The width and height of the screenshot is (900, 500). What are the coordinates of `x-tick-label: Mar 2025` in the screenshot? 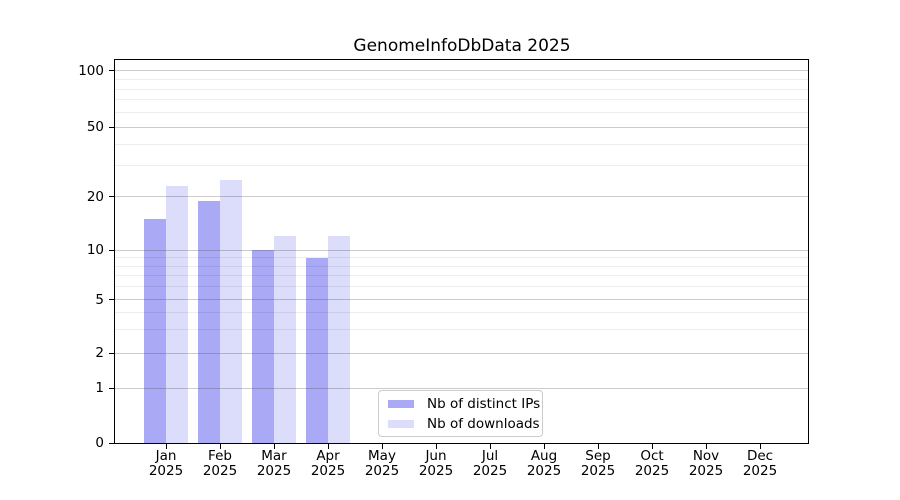 It's located at (274, 463).